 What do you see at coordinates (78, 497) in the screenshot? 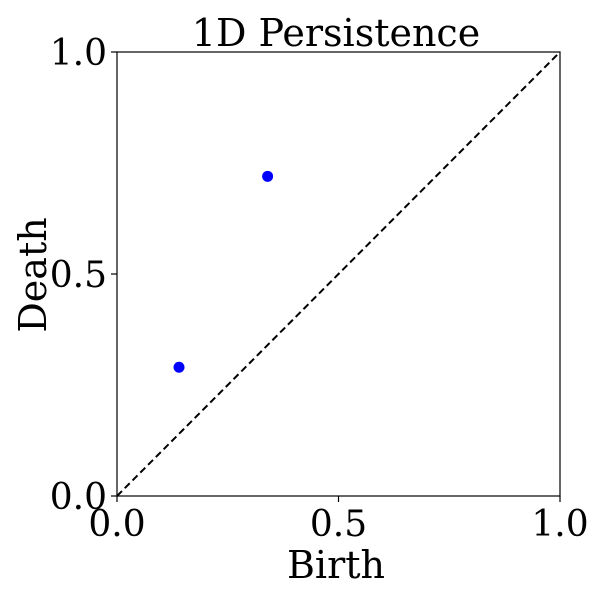
I see `y-tick-label: 0.0` at bounding box center [78, 497].